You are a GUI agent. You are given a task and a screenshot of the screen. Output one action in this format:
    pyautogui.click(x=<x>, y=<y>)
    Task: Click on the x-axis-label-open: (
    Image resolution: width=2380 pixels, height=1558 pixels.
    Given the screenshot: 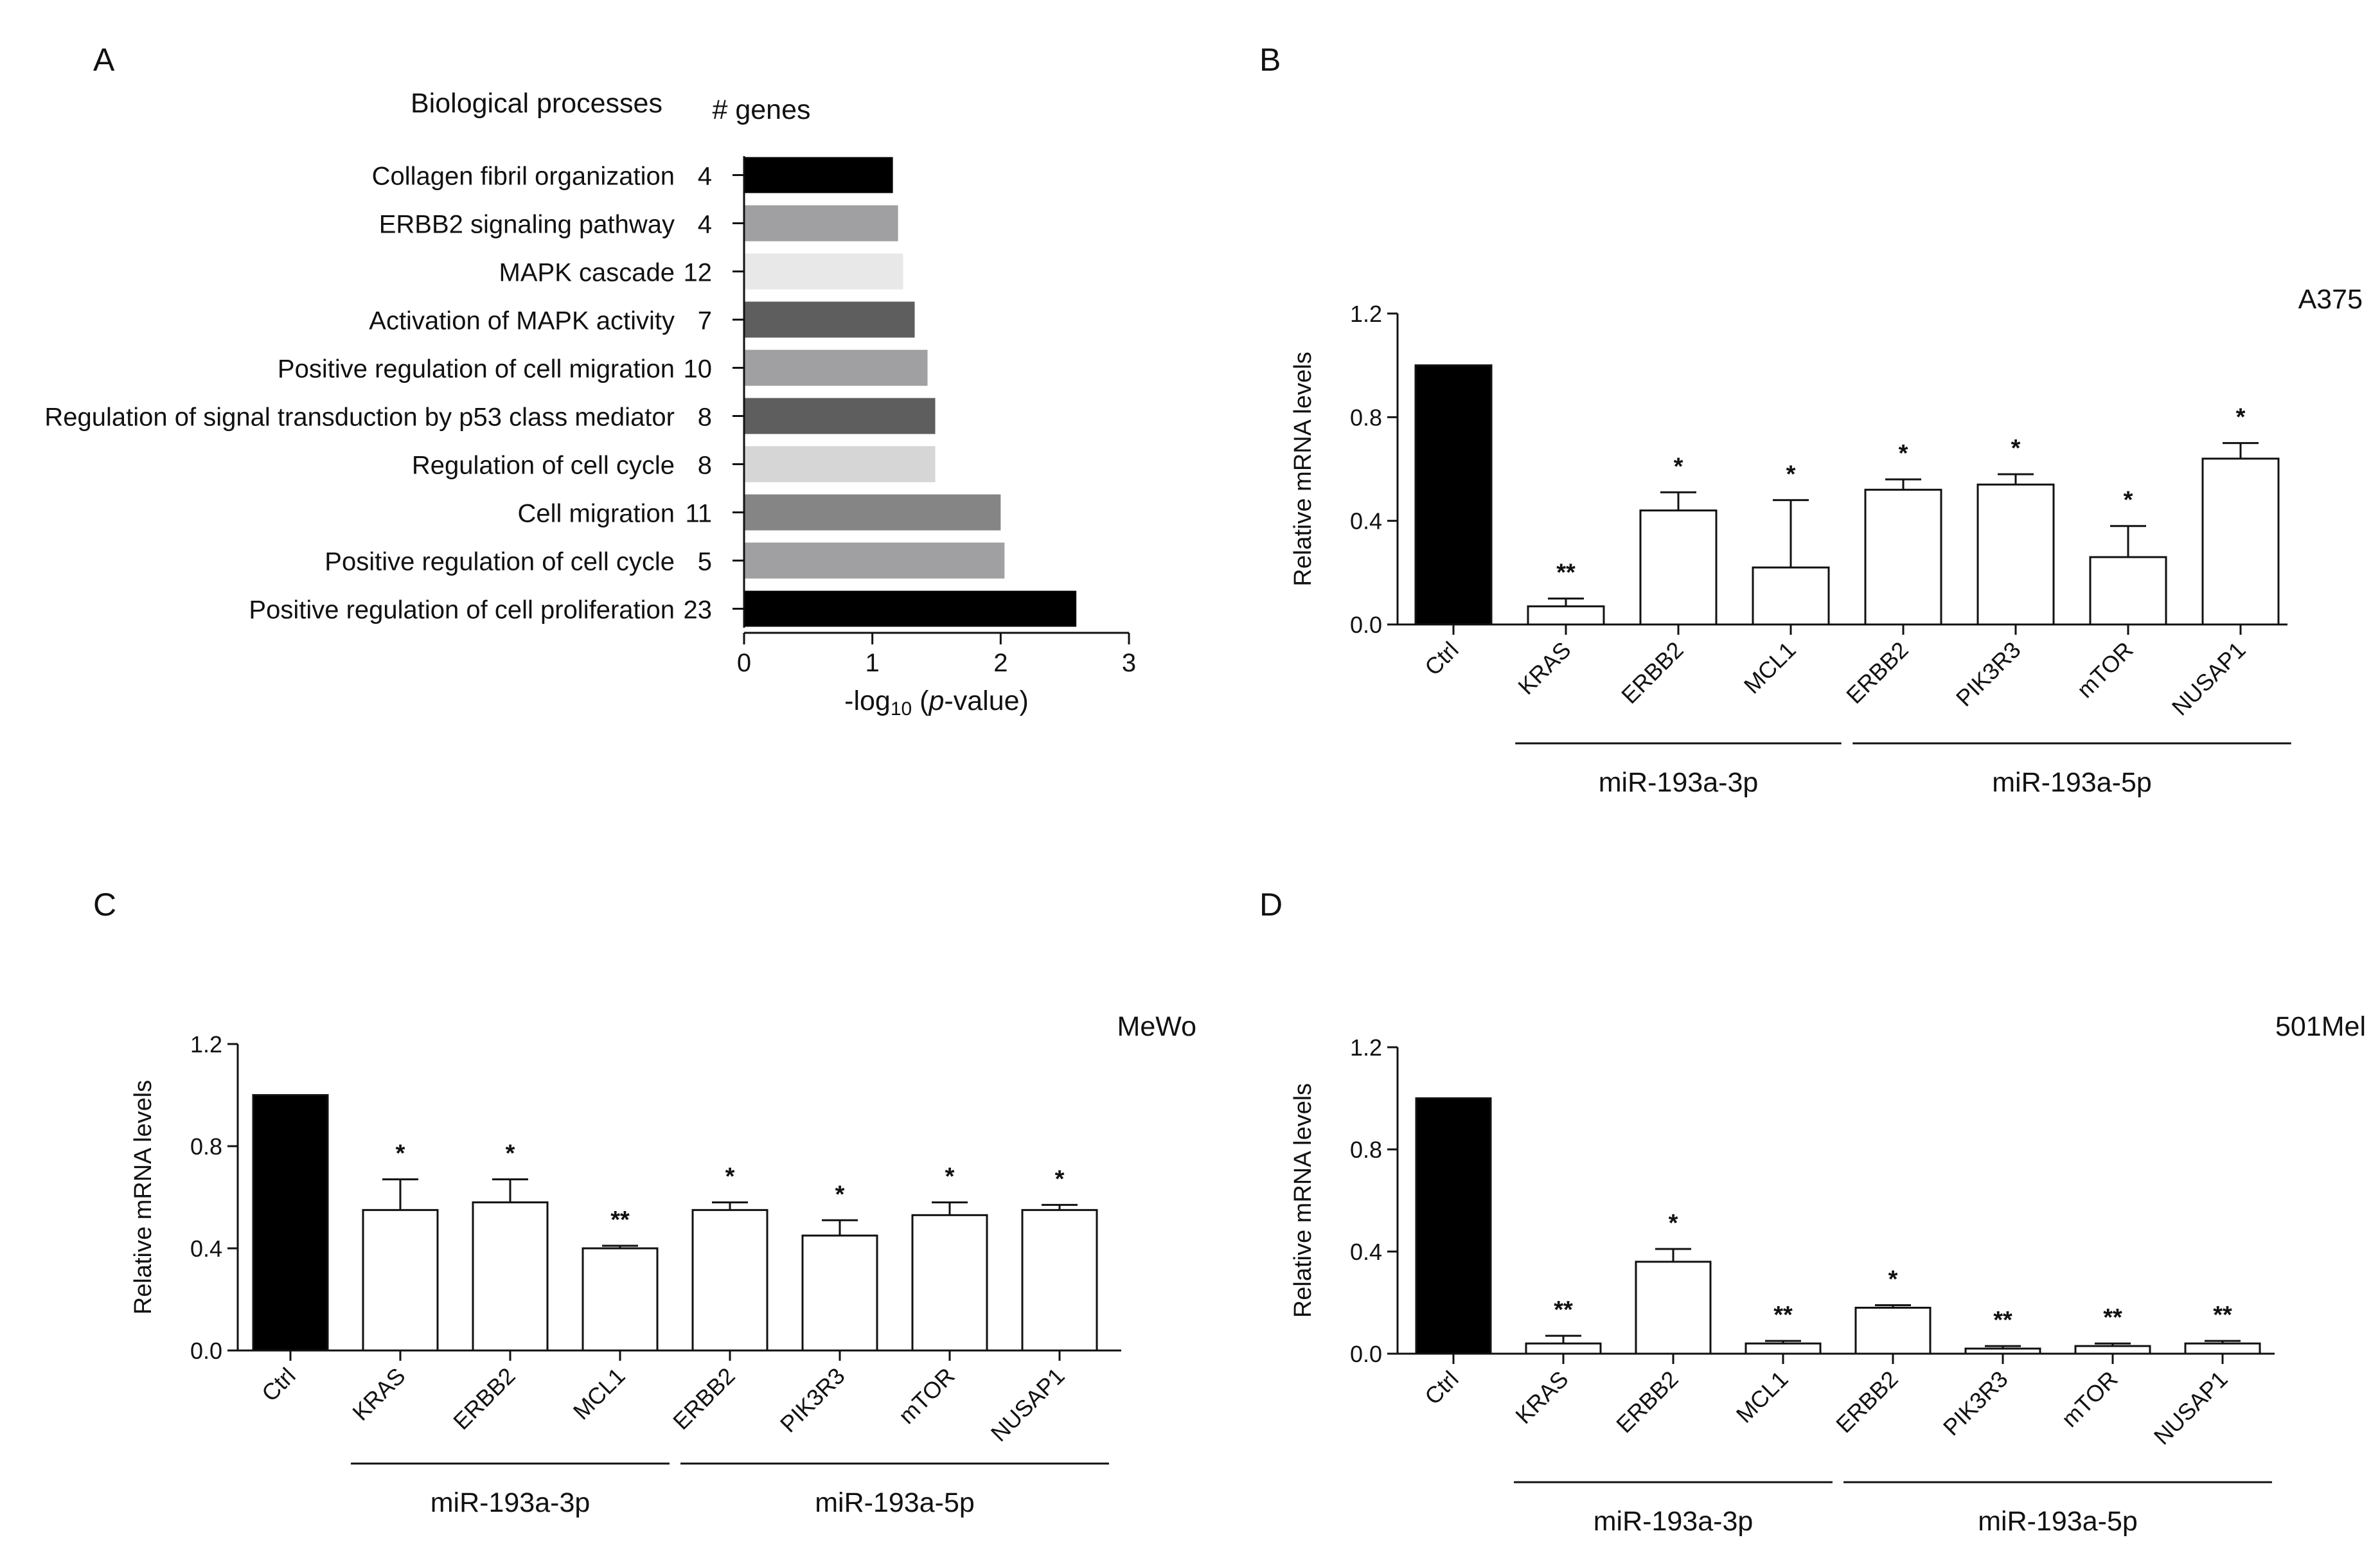 What is the action you would take?
    pyautogui.click(x=920, y=701)
    